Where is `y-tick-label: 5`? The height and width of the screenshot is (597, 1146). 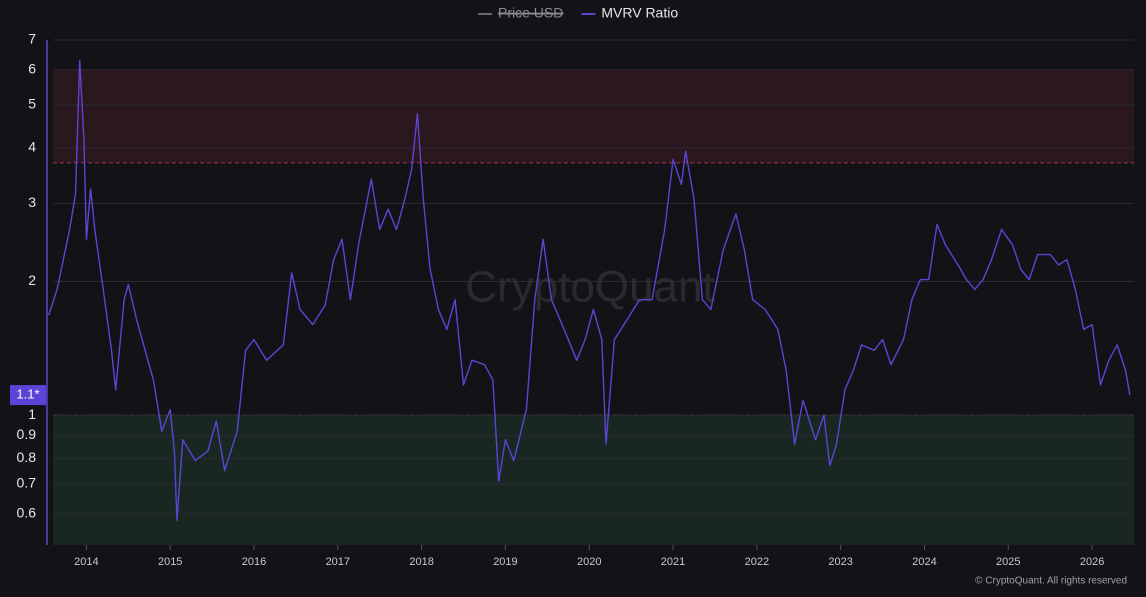
y-tick-label: 5 is located at coordinates (32, 104).